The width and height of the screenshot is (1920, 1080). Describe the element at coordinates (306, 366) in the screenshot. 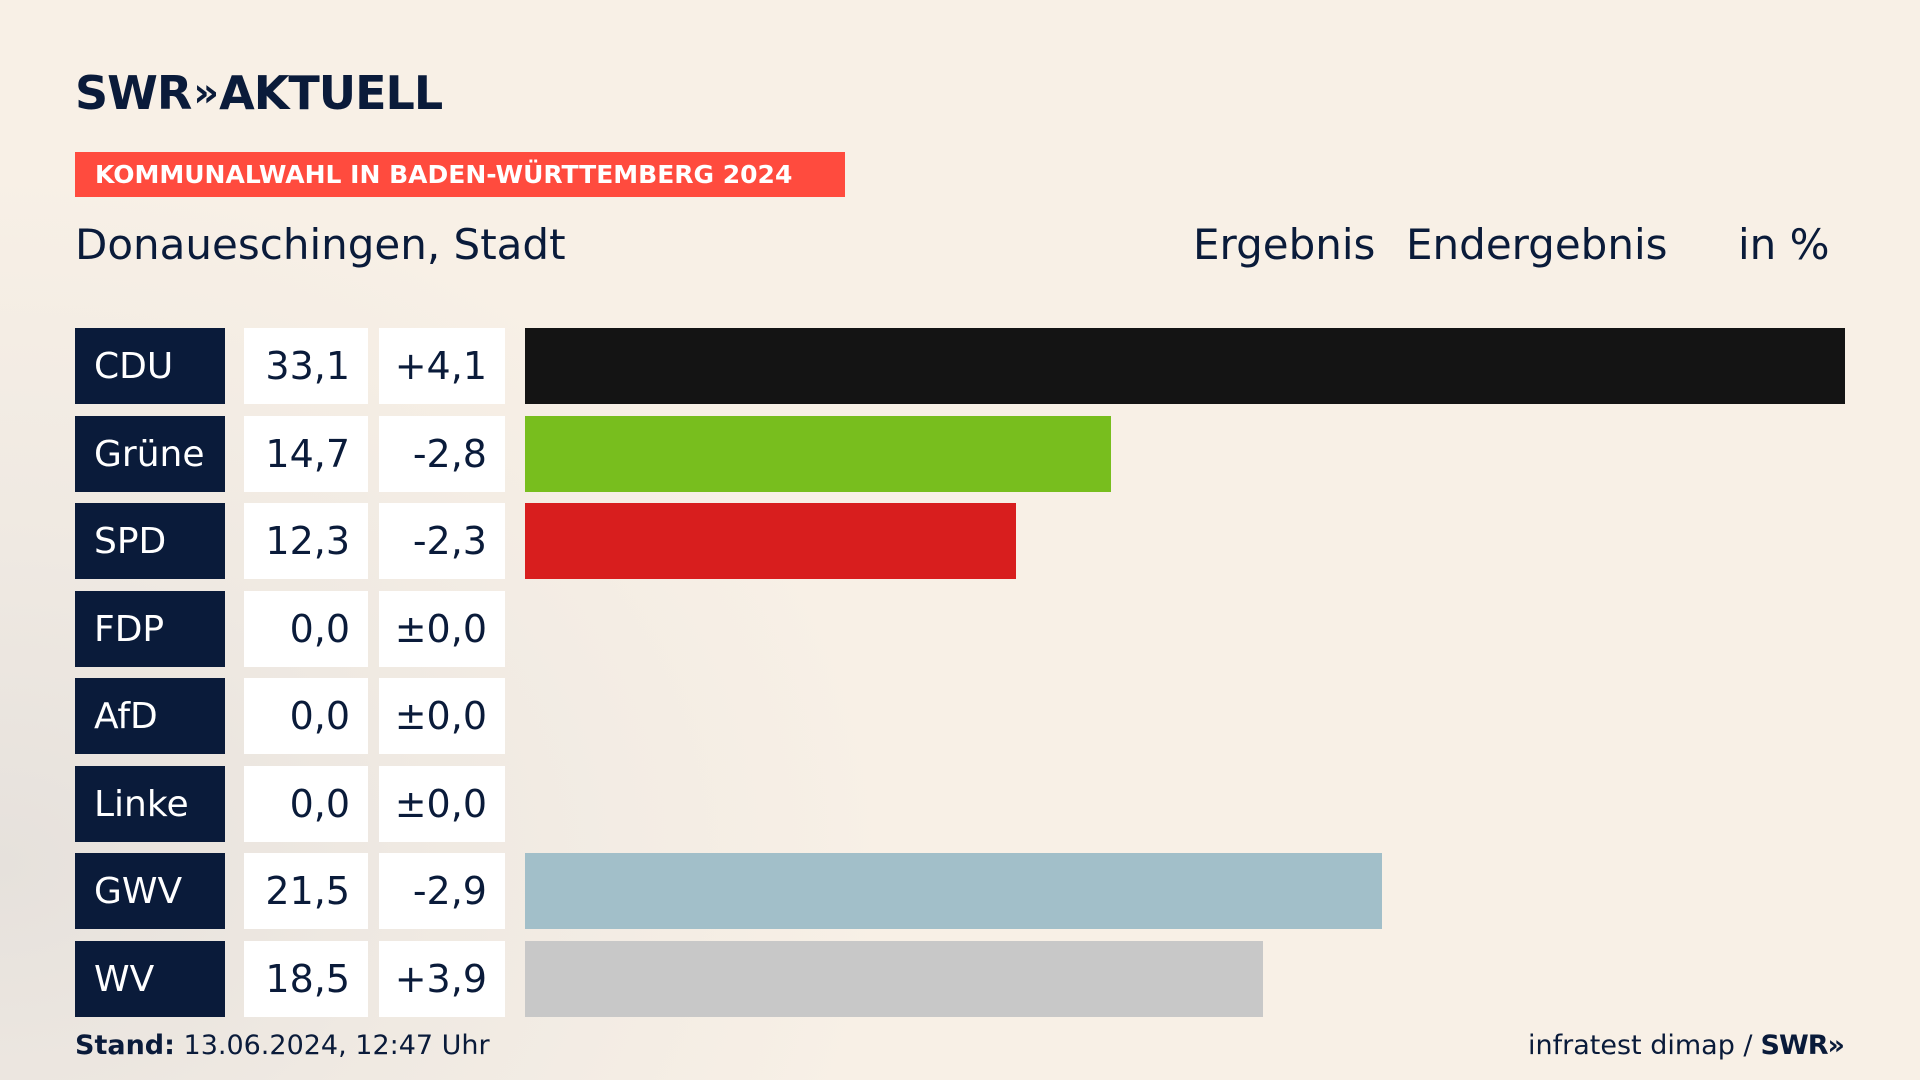

I see `vote-share-value: 33,1` at that location.